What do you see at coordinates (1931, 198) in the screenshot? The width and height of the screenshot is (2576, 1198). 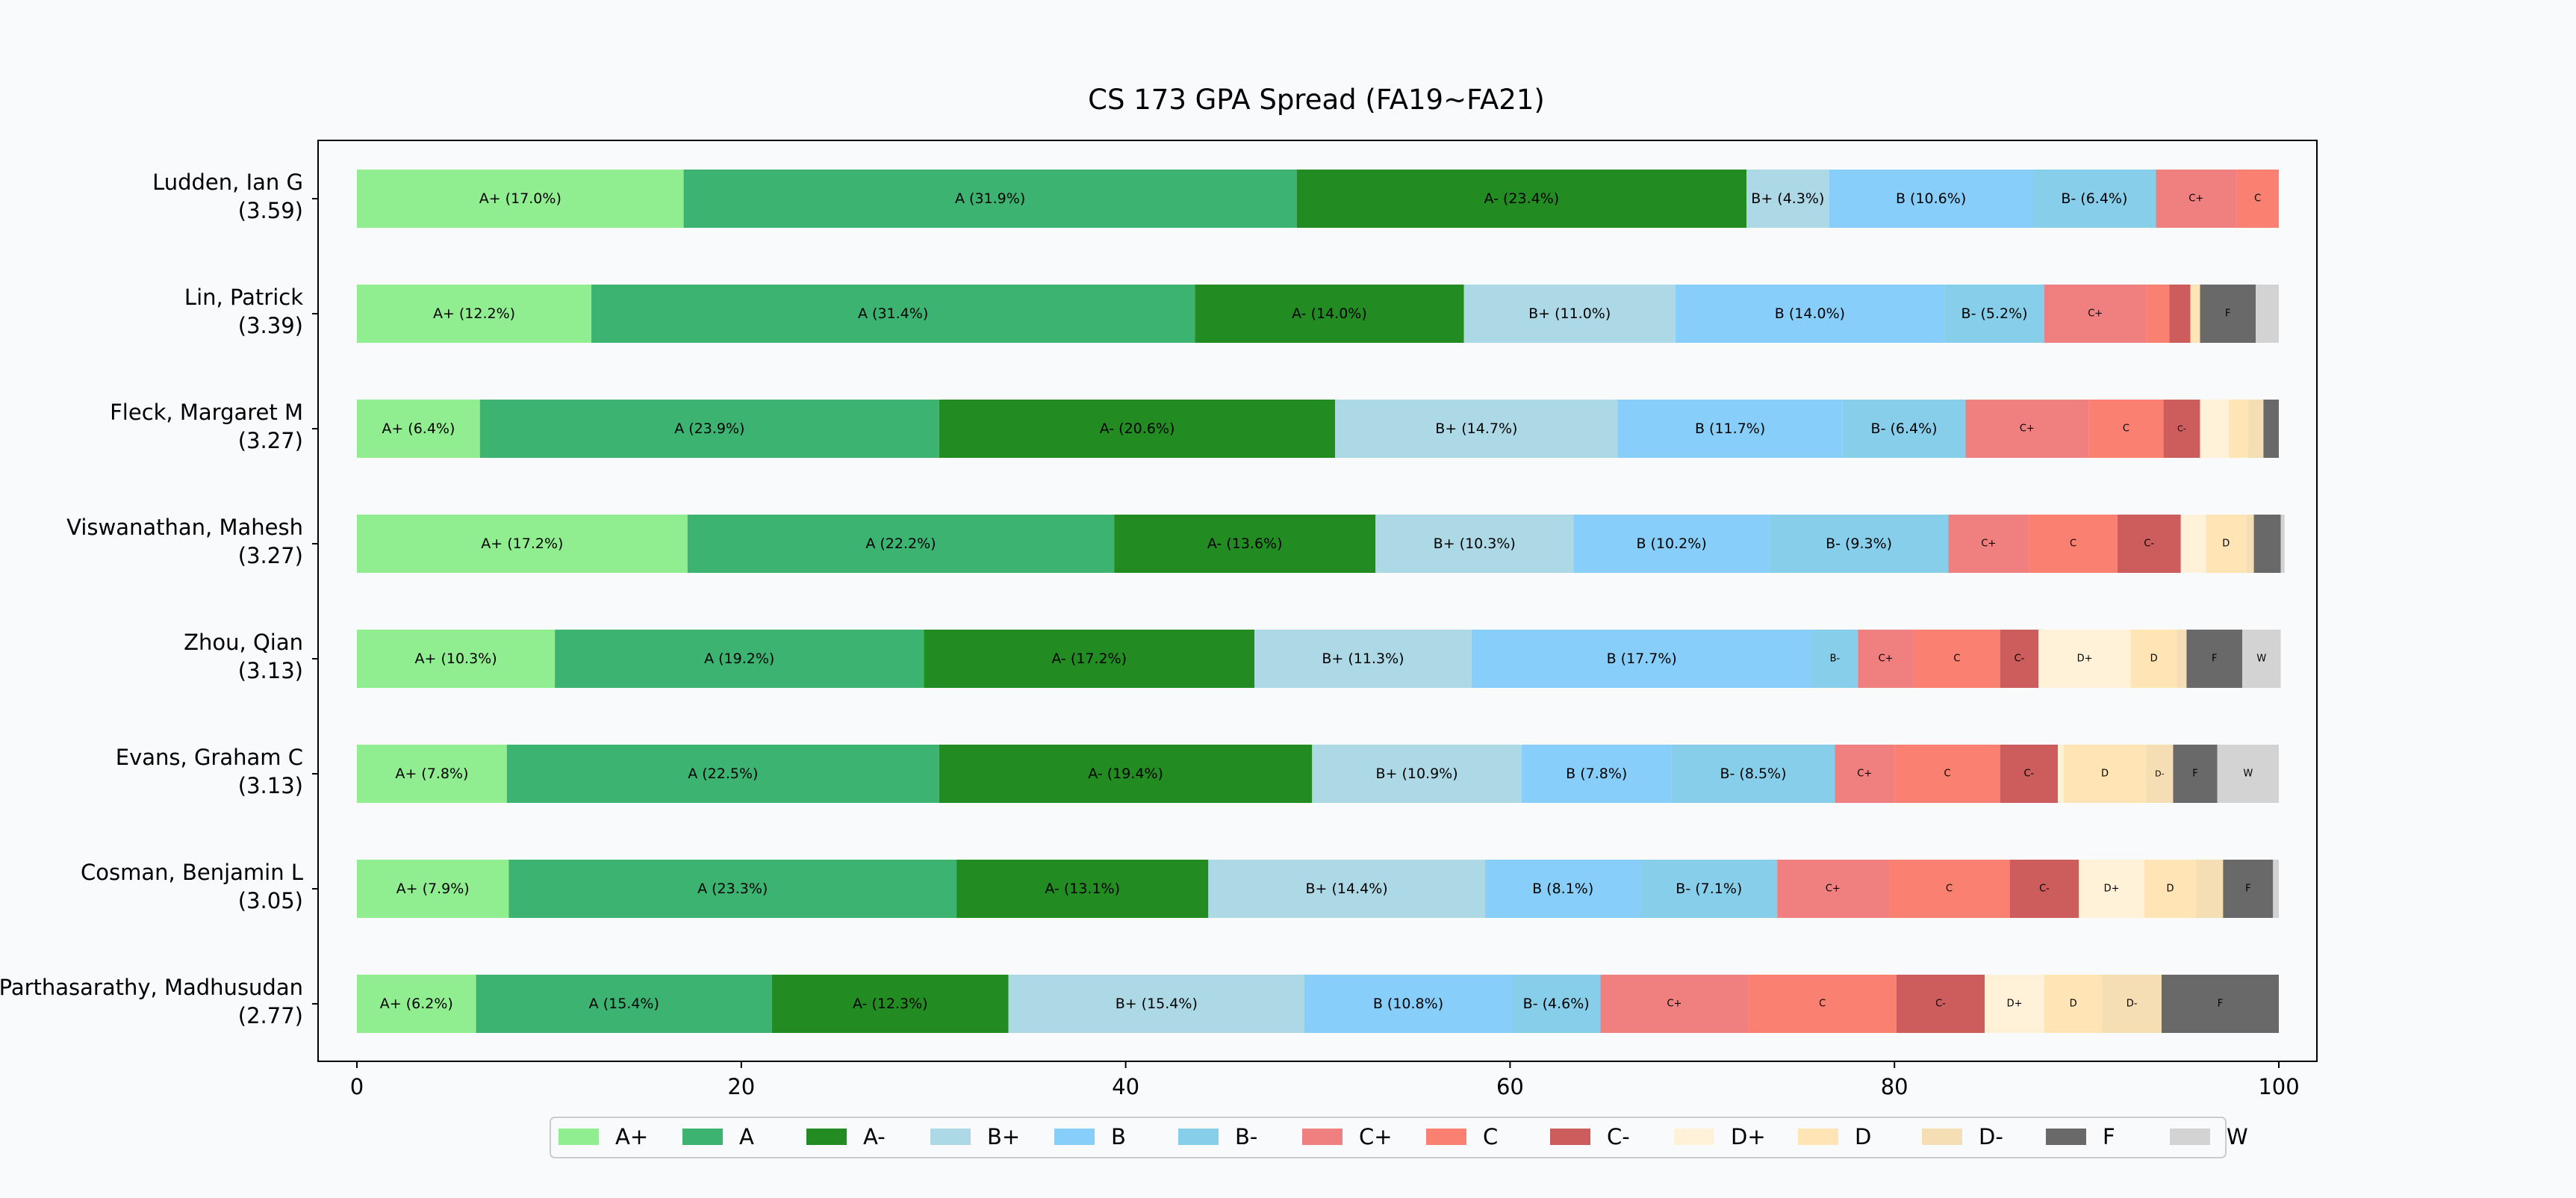 I see `segment-label: B (10.6%)` at bounding box center [1931, 198].